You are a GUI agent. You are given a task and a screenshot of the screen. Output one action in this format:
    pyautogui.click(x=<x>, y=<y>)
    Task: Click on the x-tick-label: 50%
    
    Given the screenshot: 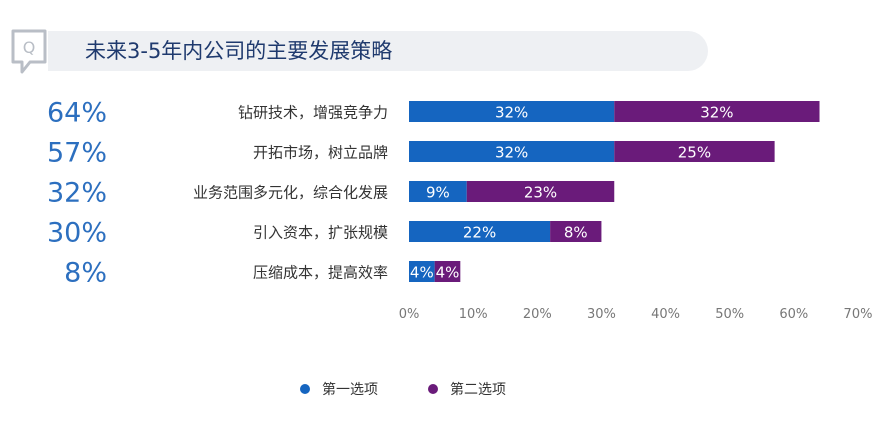 What is the action you would take?
    pyautogui.click(x=729, y=314)
    